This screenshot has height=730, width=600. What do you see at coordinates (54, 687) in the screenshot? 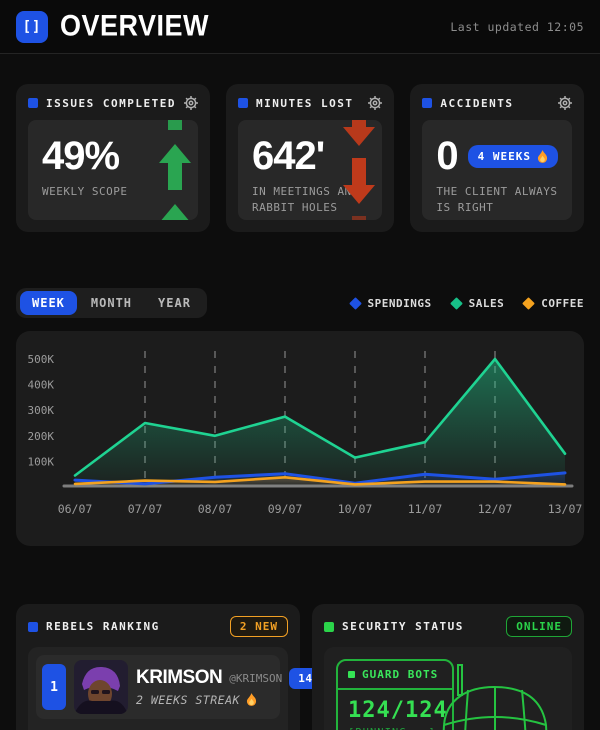
I see `rank-number: 1` at bounding box center [54, 687].